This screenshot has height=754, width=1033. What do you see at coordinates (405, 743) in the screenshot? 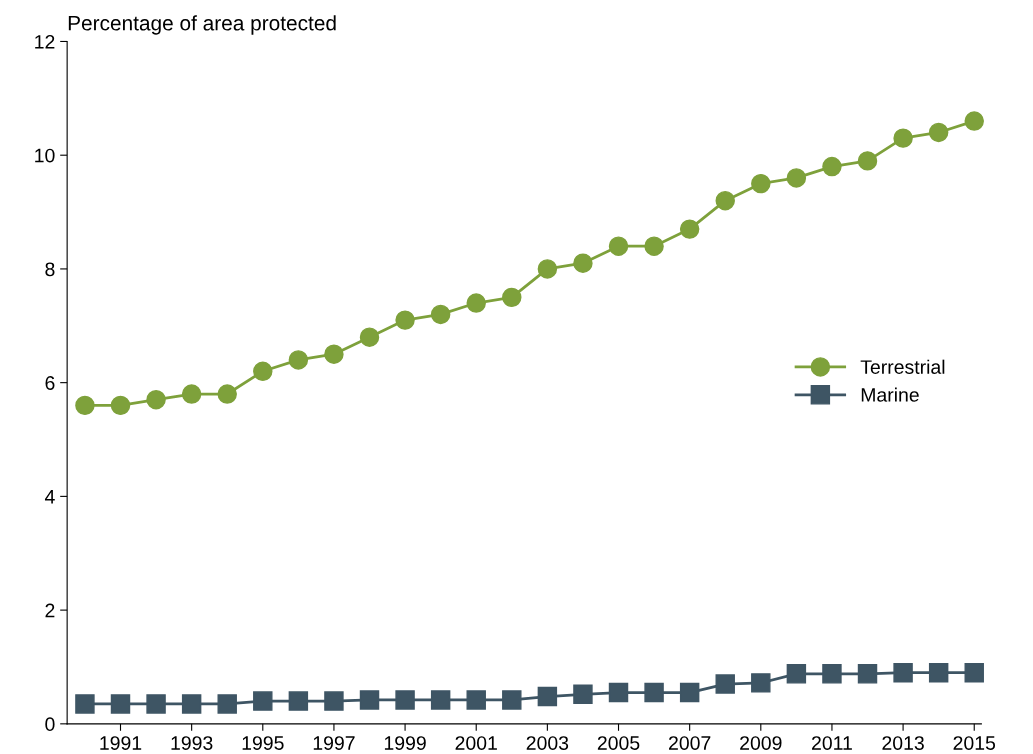
I see `x-tick-label: 1999` at bounding box center [405, 743].